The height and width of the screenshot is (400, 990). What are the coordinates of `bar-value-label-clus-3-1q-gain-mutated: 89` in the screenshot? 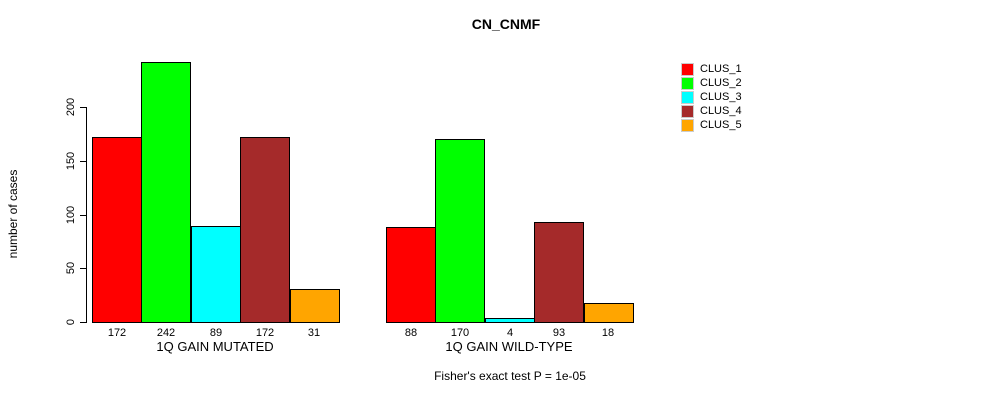 It's located at (216, 333).